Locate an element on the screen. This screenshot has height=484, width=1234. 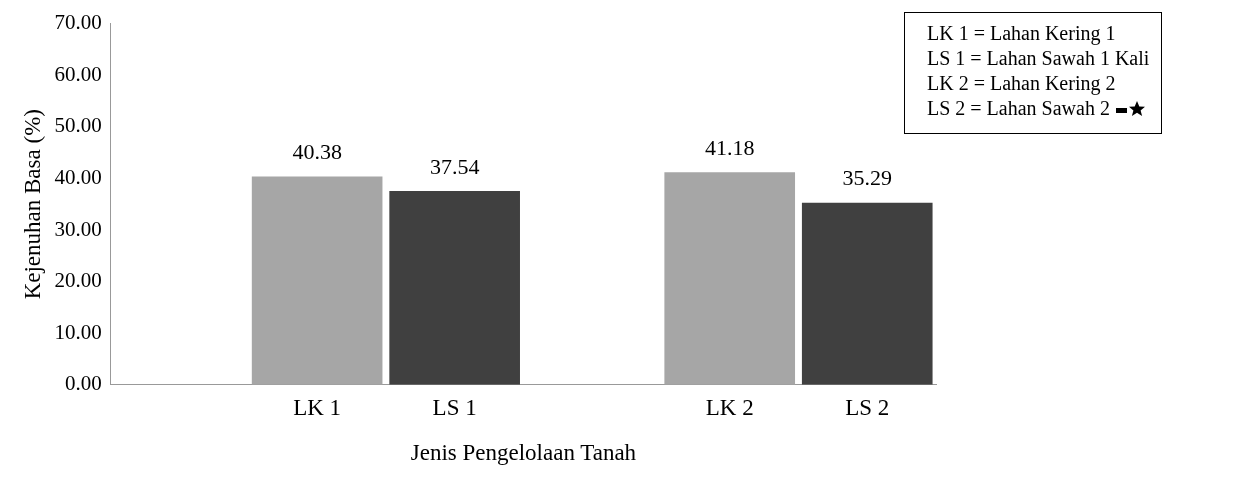
x-tick-label: LS 2 is located at coordinates (867, 407).